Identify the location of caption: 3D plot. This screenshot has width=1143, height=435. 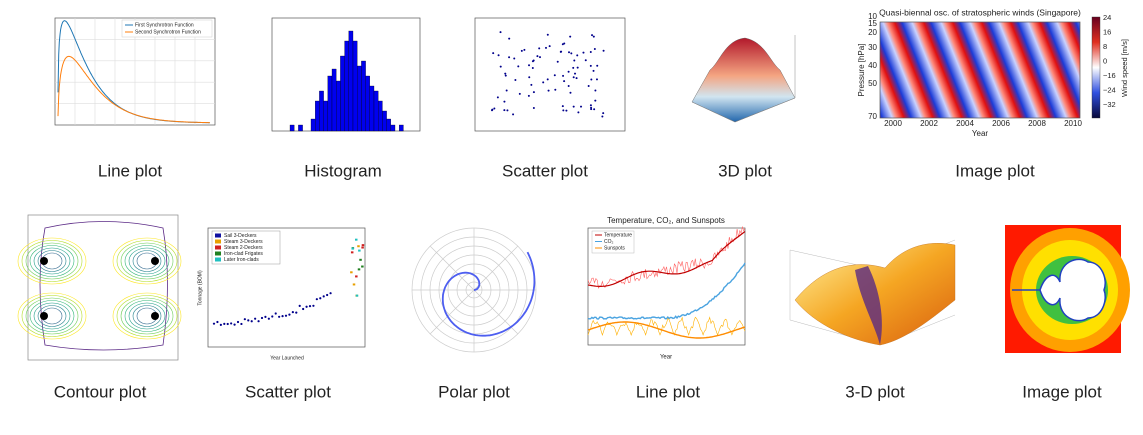
(745, 170).